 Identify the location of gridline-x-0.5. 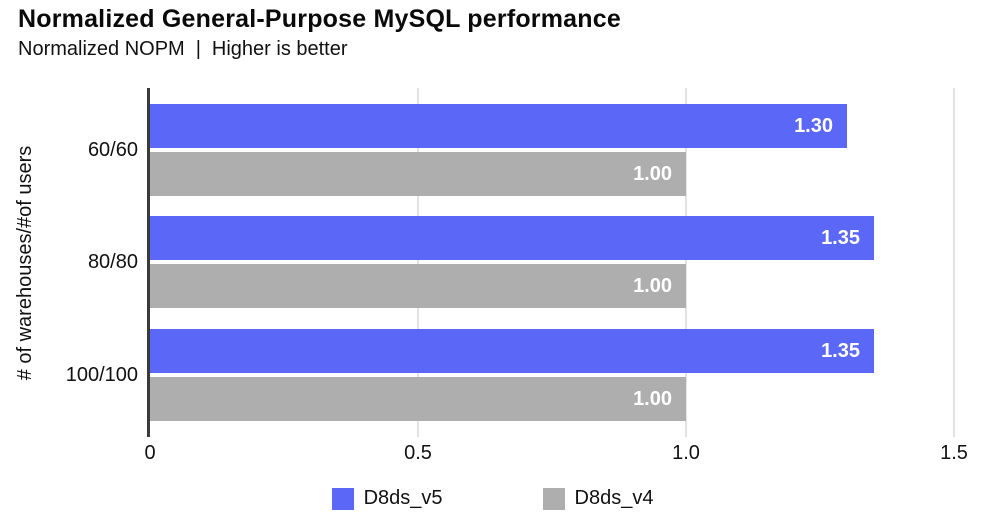
(418, 262).